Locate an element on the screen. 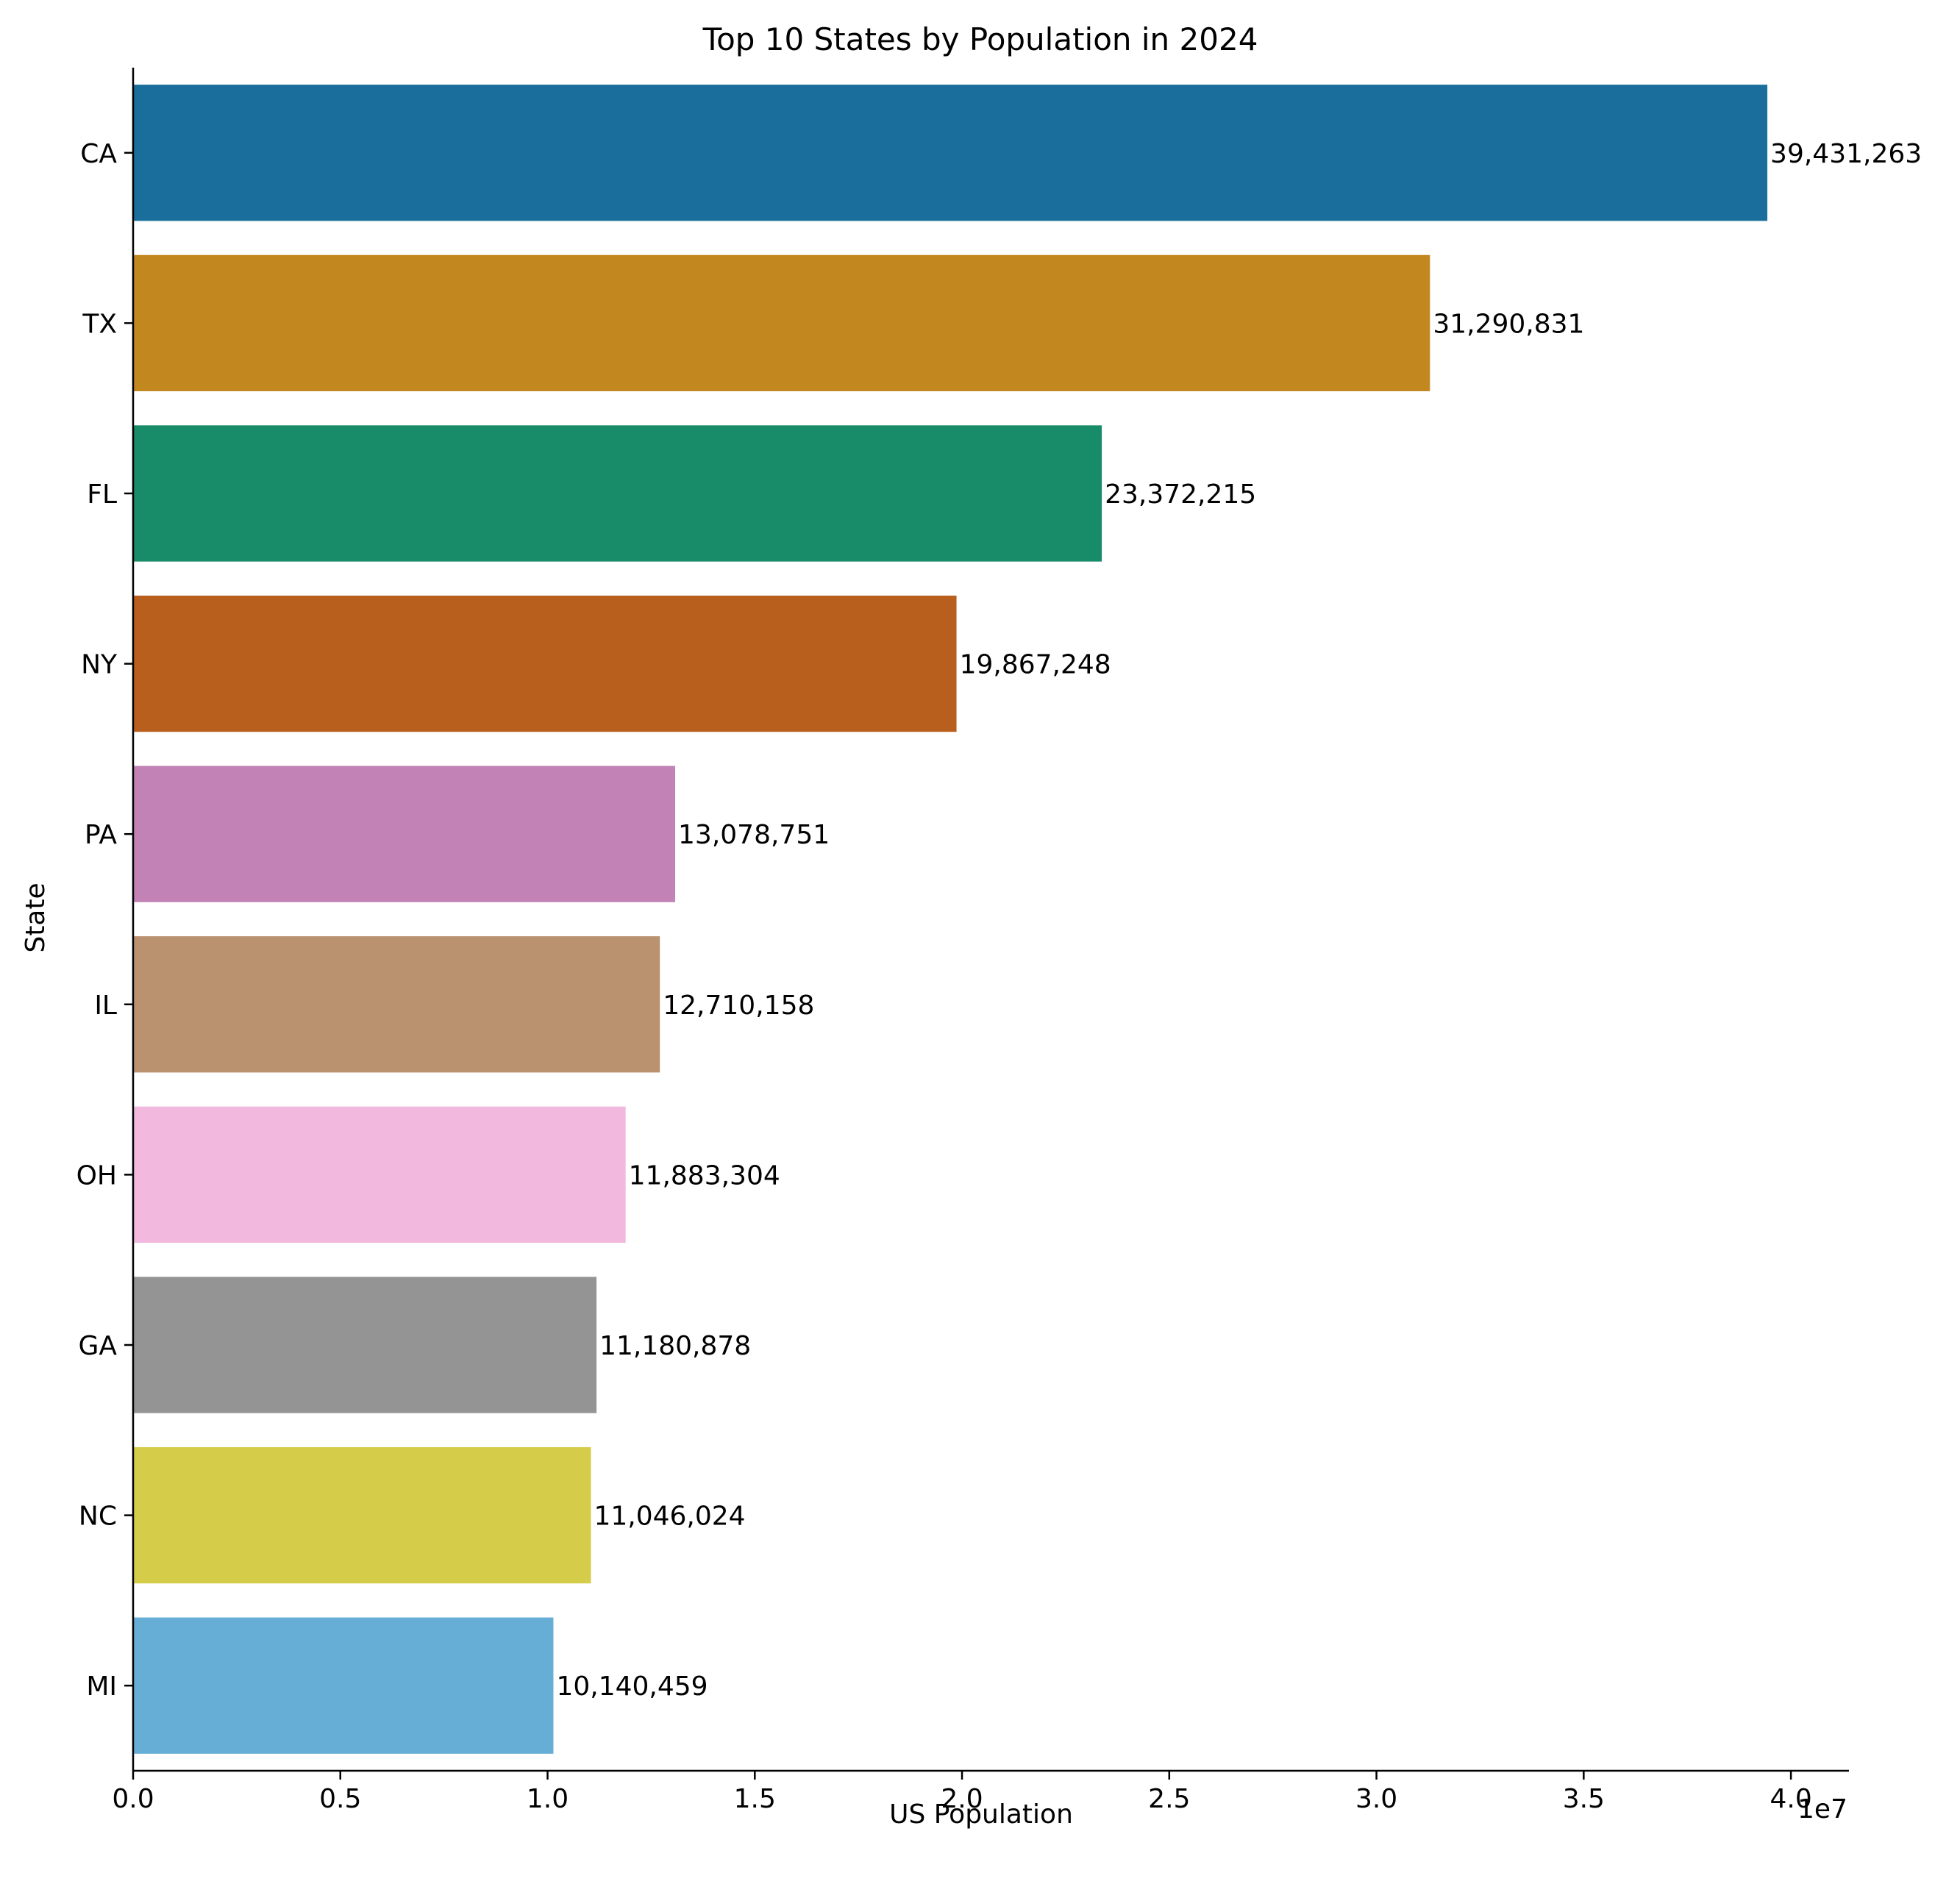  x-tick-label: 1.5 is located at coordinates (755, 1799).